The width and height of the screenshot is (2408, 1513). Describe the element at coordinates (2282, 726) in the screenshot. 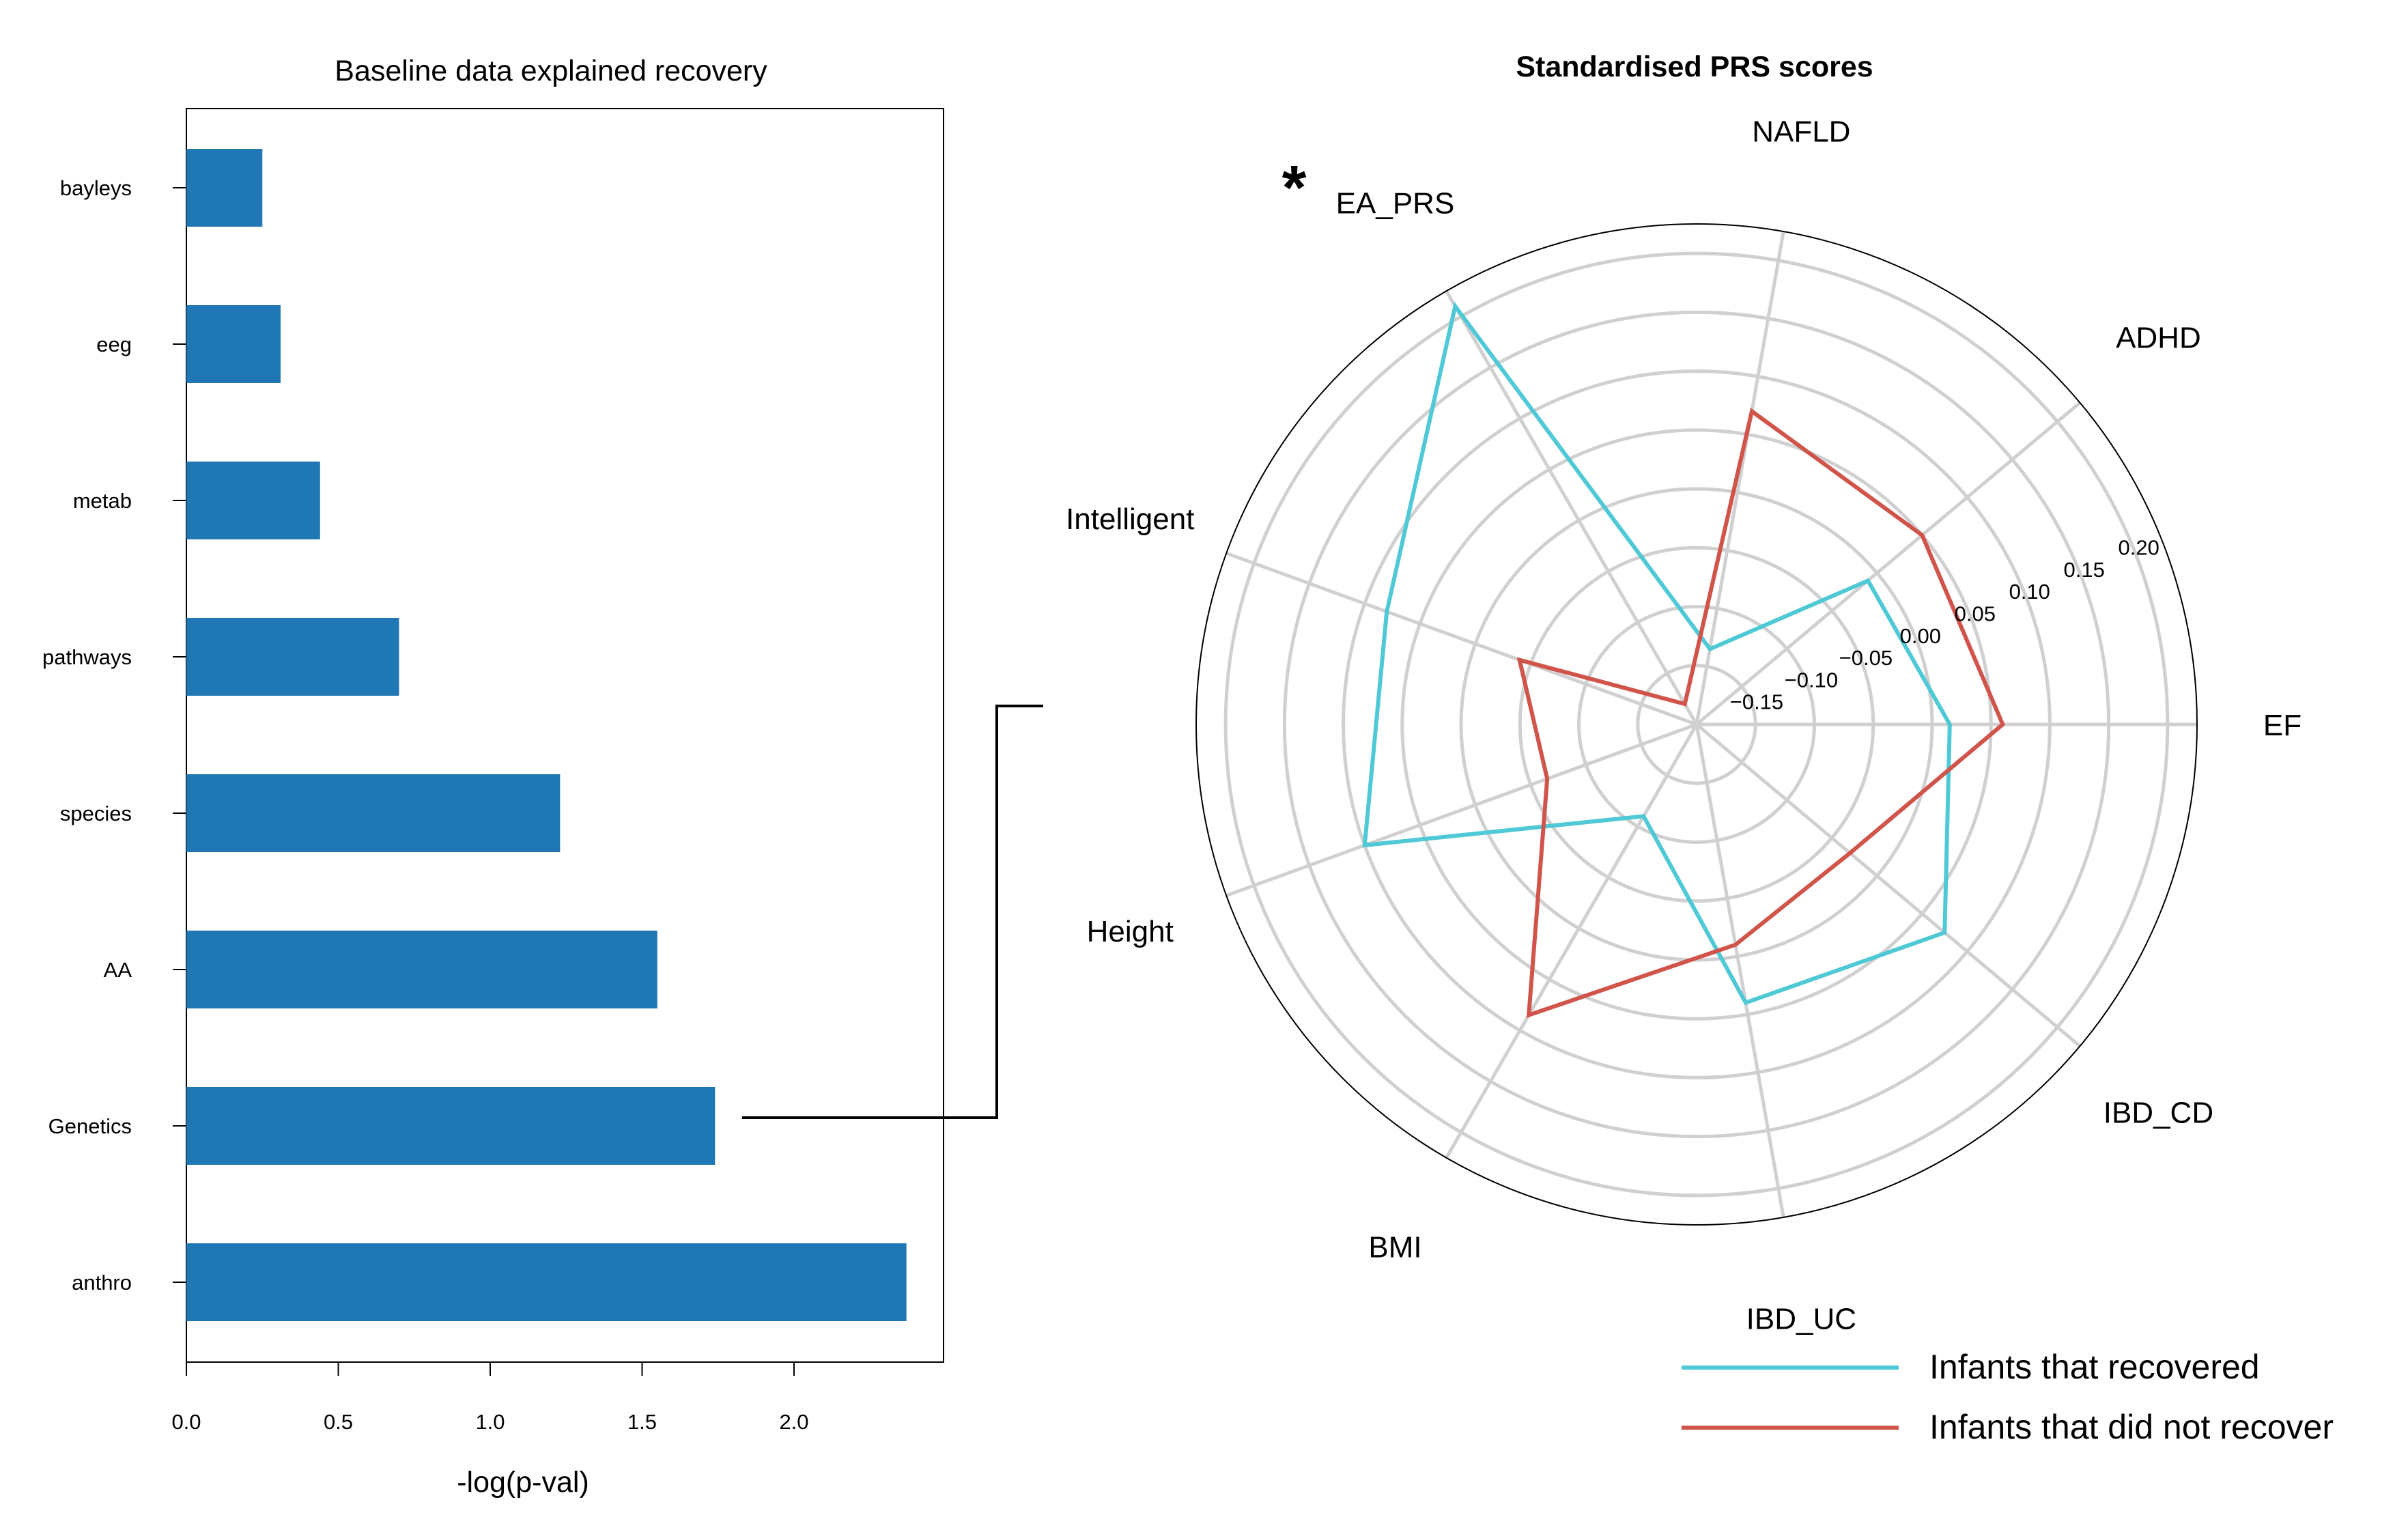

I see `radar-axis-label-ef: EF` at that location.